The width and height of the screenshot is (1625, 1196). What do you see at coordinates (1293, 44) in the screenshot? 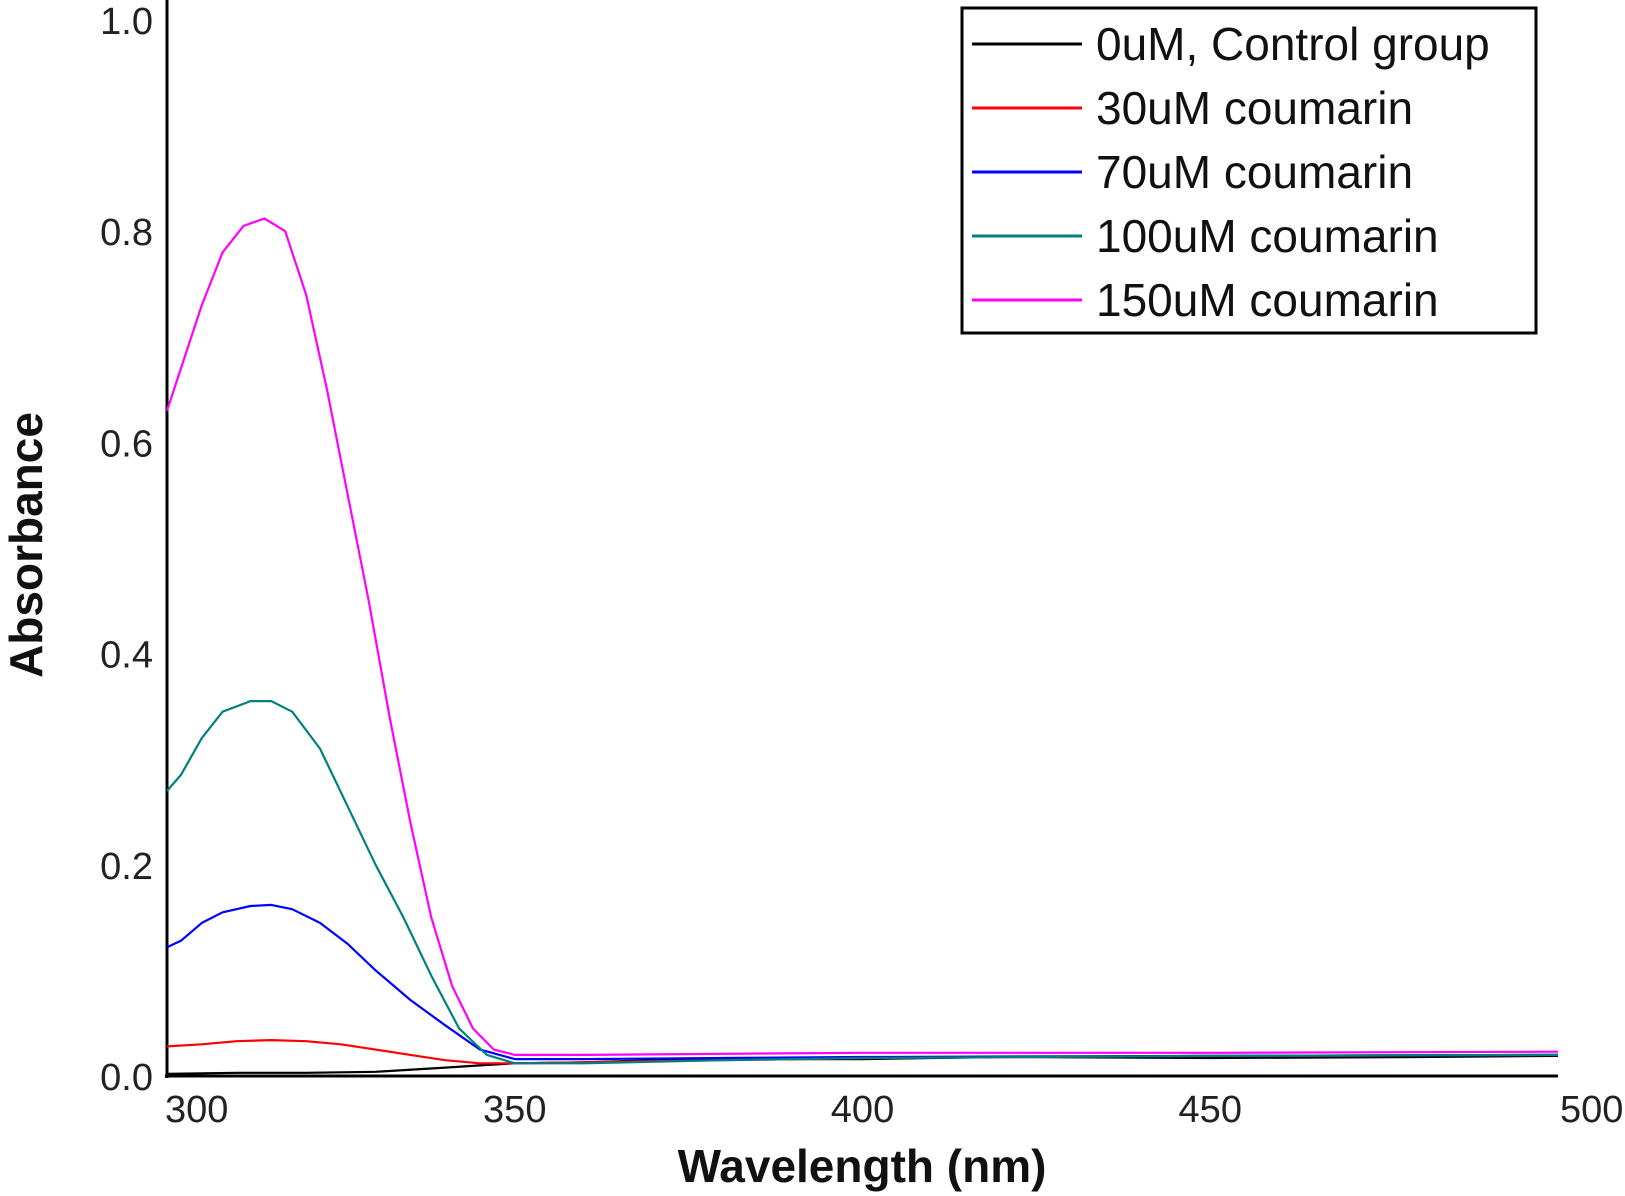
I see `legend-label: 0uM, Control group` at bounding box center [1293, 44].